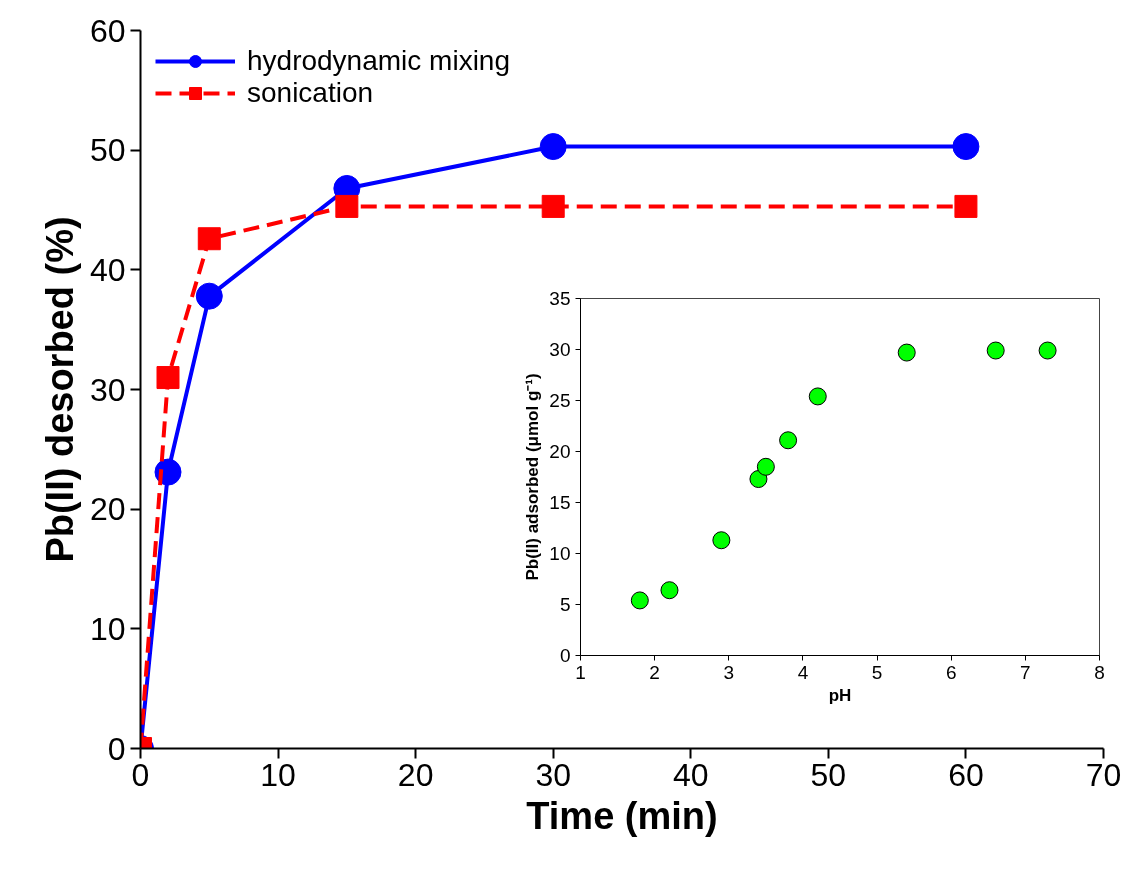 The height and width of the screenshot is (886, 1134). I want to click on x-tick-label: 3, so click(729, 672).